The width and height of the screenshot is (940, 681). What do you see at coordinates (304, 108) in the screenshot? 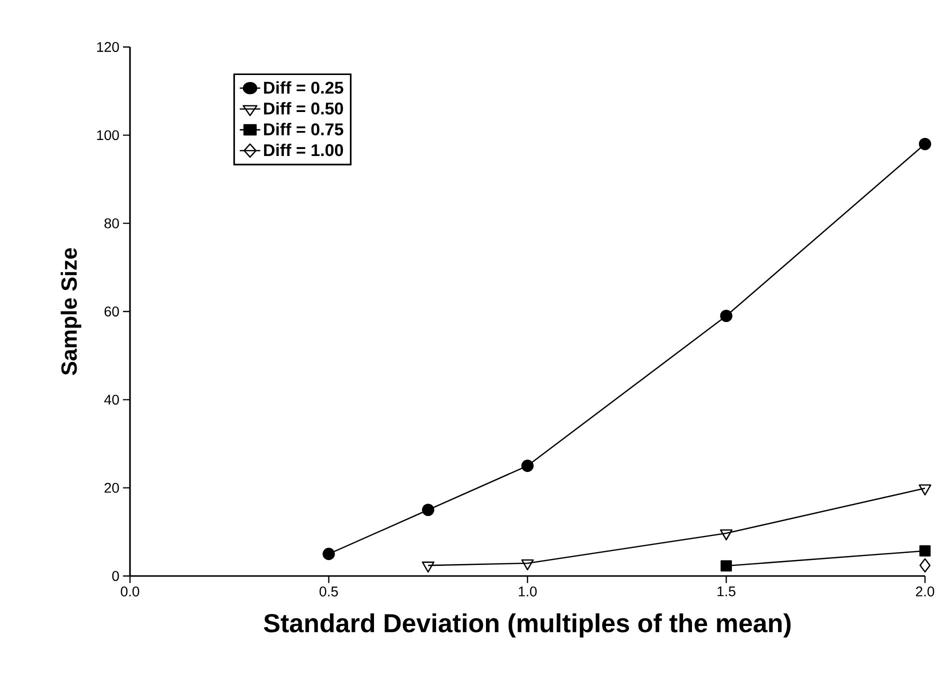
I see `legend-label: Diff = 0.50` at bounding box center [304, 108].